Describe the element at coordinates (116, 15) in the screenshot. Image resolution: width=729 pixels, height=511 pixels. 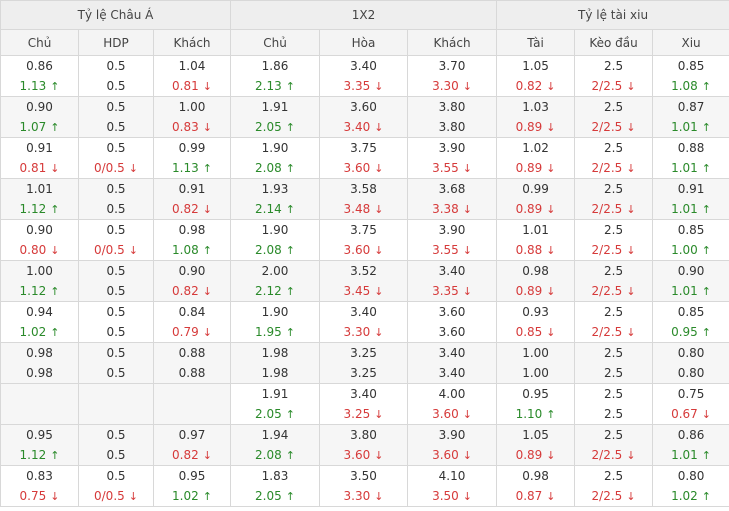
I see `group-header-asian: Tỷ lệ Châu Á` at that location.